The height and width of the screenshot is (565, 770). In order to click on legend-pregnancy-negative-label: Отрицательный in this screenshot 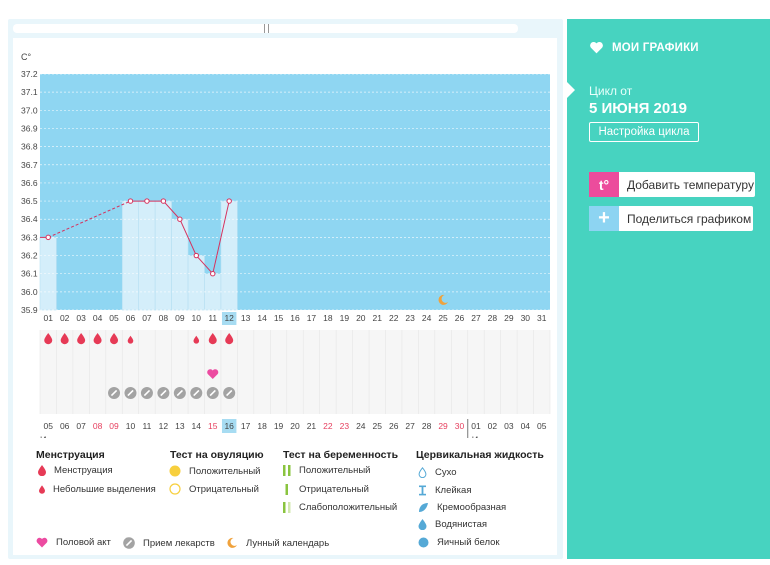, I will do `click(334, 489)`.